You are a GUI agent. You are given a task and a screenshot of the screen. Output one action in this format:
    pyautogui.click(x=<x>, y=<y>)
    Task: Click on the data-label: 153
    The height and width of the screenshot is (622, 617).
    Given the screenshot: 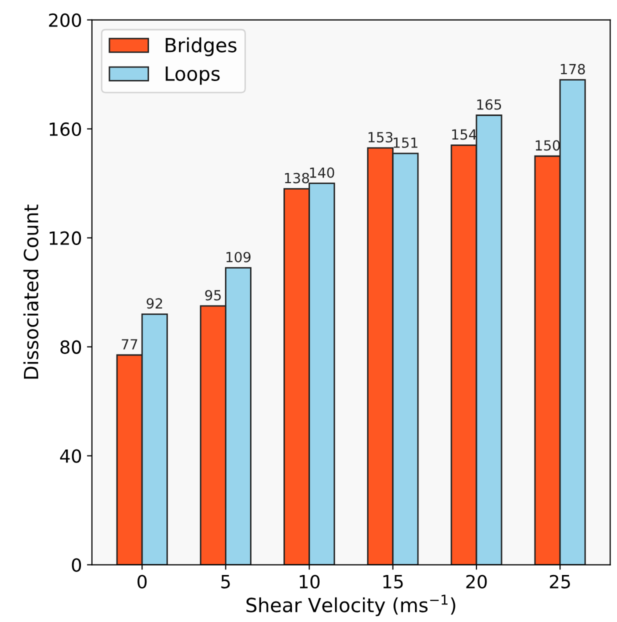 What is the action you would take?
    pyautogui.click(x=380, y=137)
    